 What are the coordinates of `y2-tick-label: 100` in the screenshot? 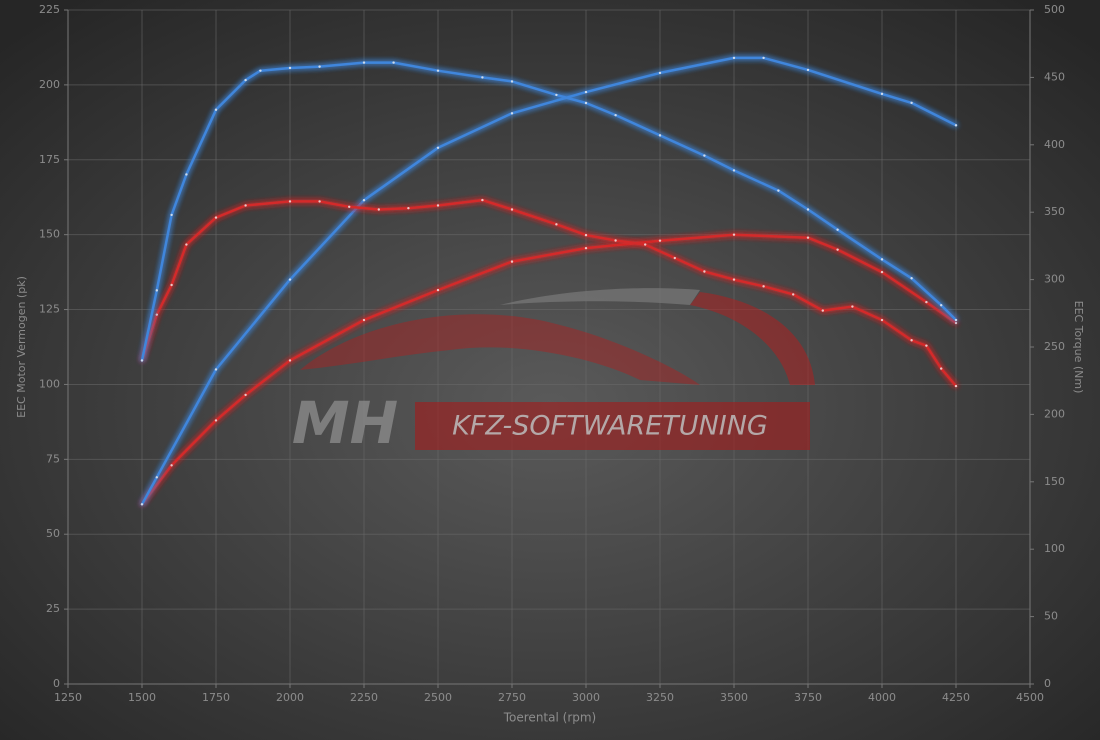 It's located at (1054, 548).